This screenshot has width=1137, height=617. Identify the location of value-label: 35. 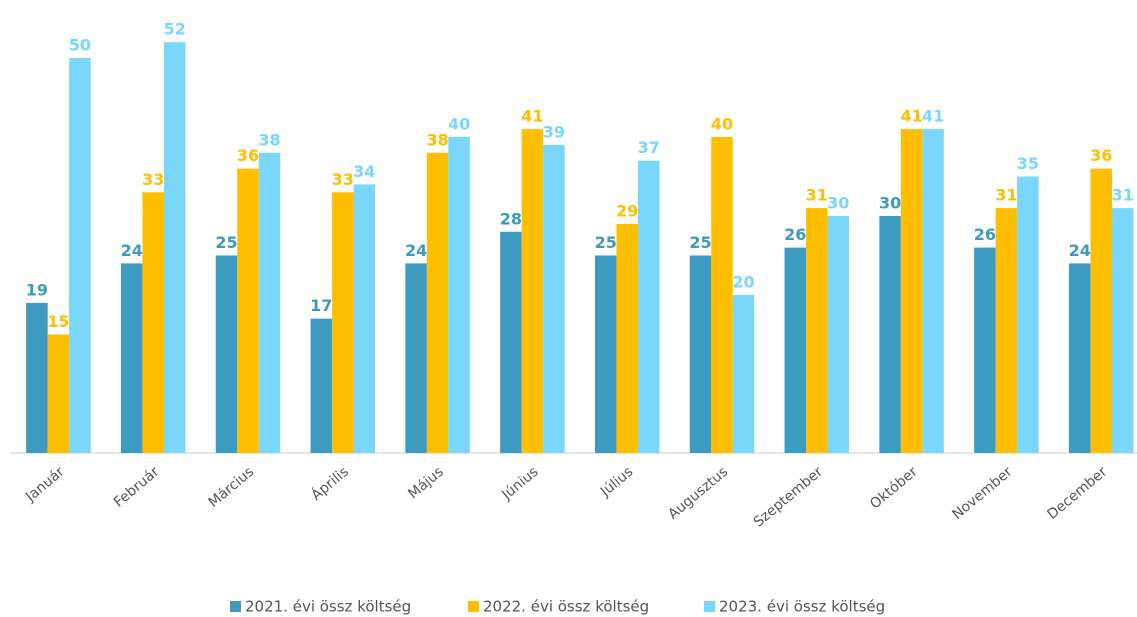
(1028, 163).